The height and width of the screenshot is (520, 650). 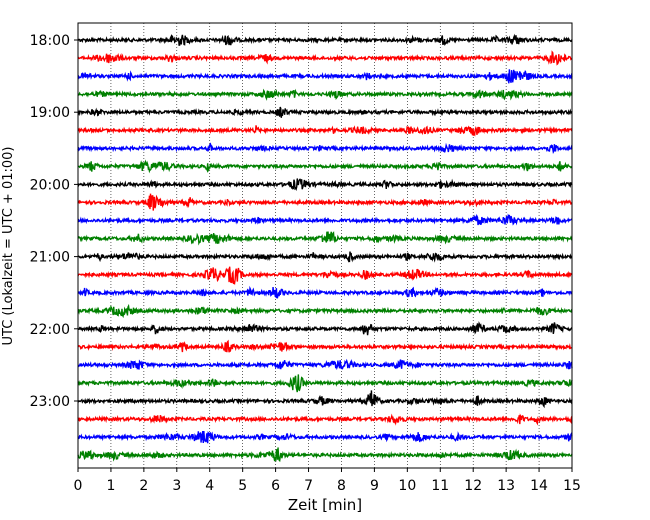 What do you see at coordinates (407, 486) in the screenshot?
I see `x-tick-label-10: 10` at bounding box center [407, 486].